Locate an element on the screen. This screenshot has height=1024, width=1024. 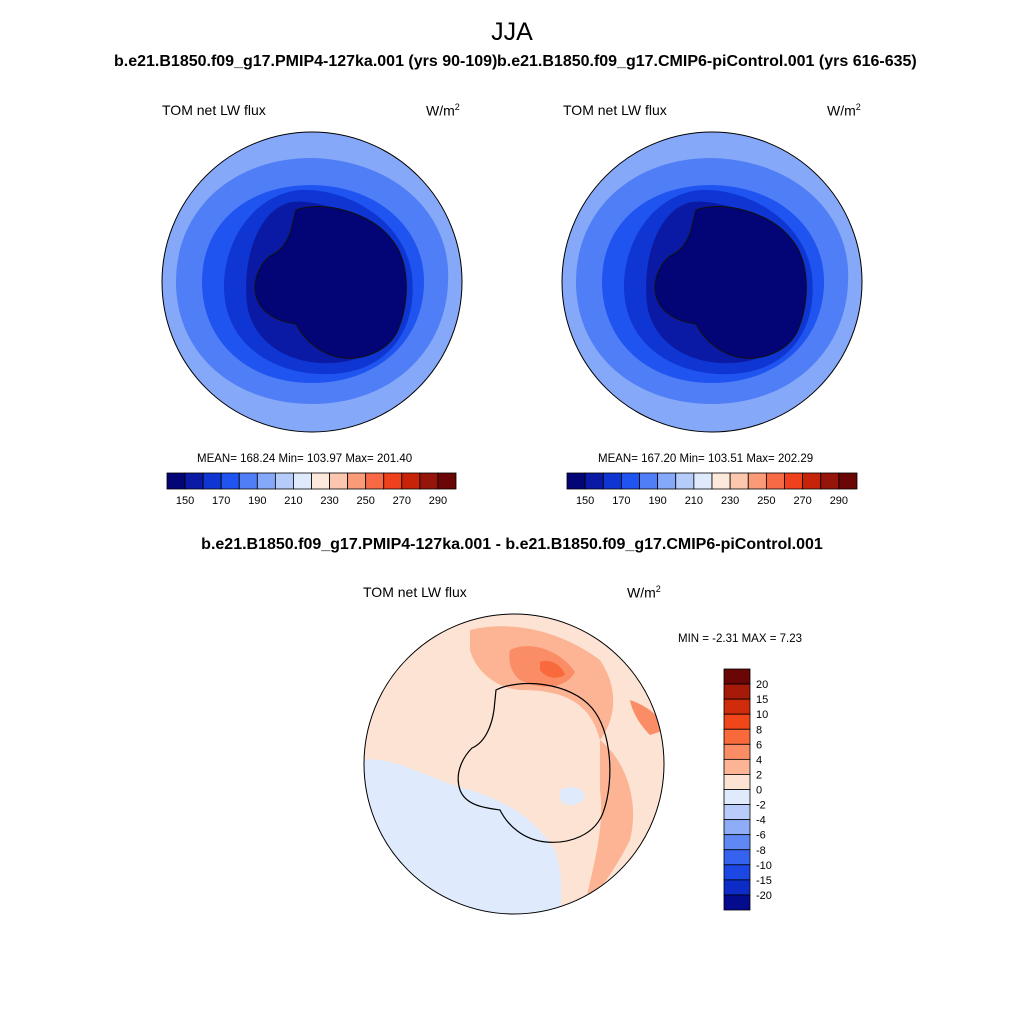
right-panel-units: W/m2 is located at coordinates (844, 110).